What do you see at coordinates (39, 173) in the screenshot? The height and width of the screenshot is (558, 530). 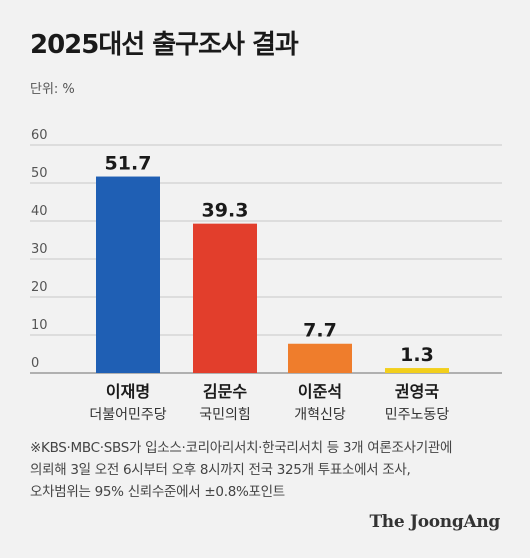 I see `y-tick-label: 50` at bounding box center [39, 173].